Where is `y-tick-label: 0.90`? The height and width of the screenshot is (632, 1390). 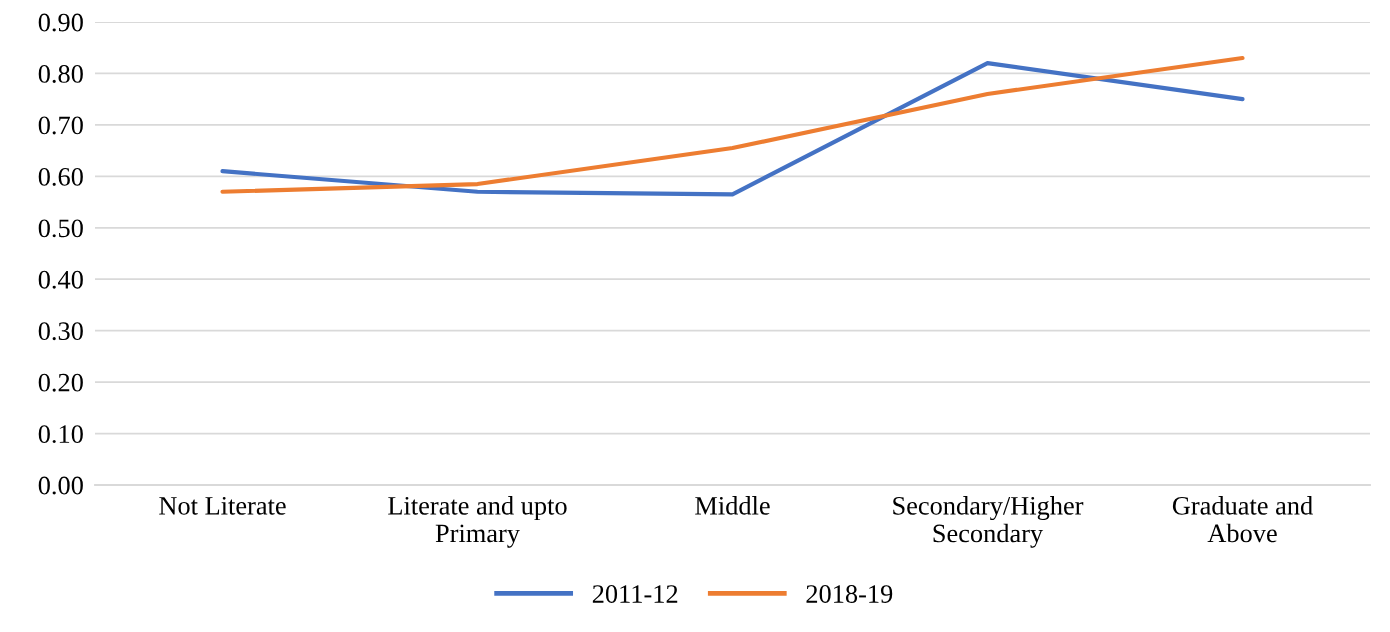
y-tick-label: 0.90 is located at coordinates (60, 22).